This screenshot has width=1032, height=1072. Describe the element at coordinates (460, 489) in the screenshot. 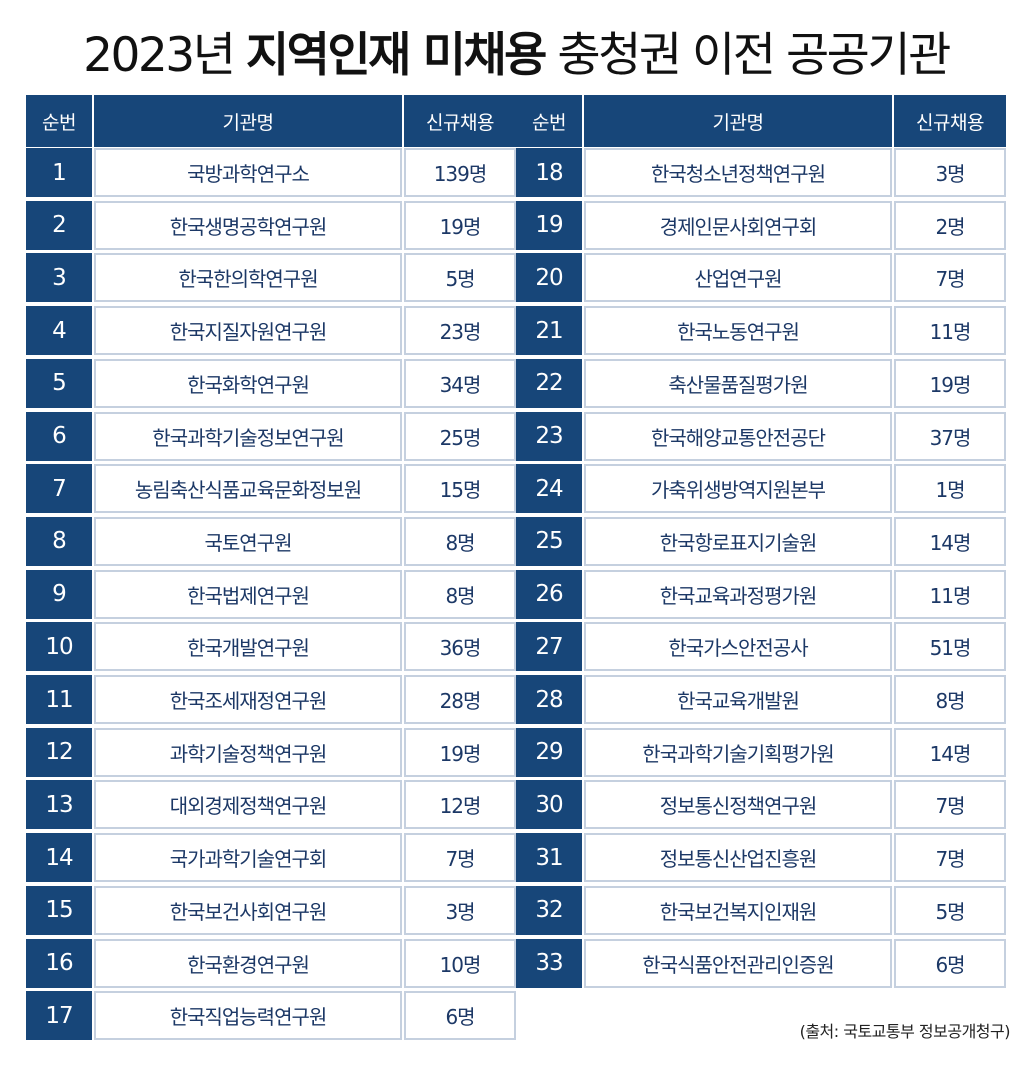

I see `cell-hires: 15명` at that location.